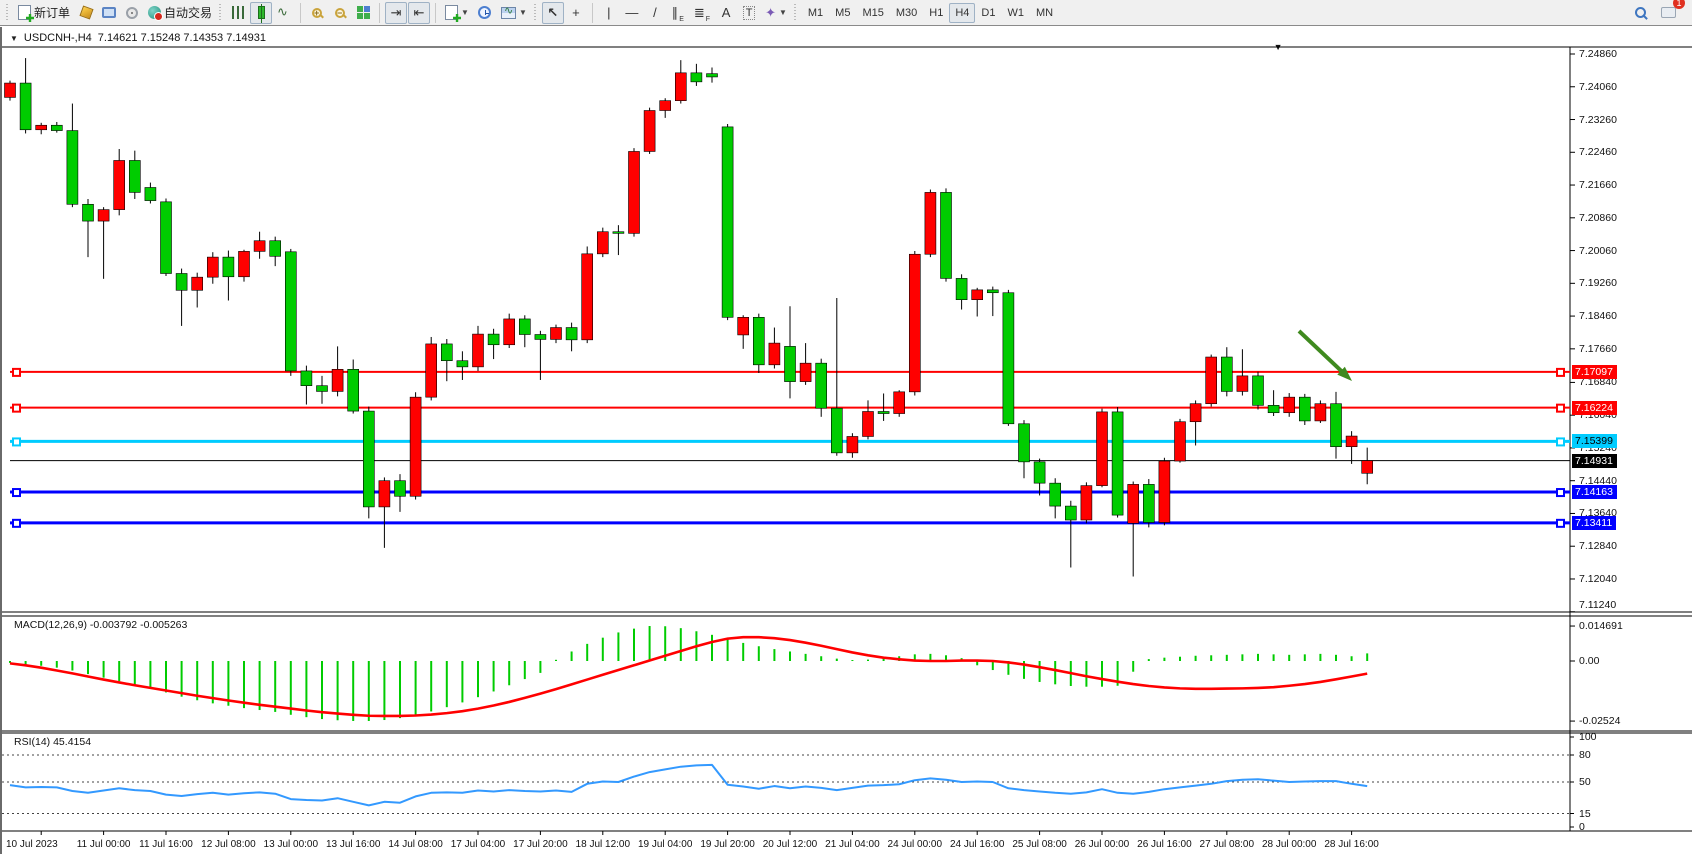  I want to click on main-toolbar: 新订单 自动交易 + − ⇥ ⇤ ▼ ▼ ↖ + | — / ∥E ≣F A T, so click(846, 13).